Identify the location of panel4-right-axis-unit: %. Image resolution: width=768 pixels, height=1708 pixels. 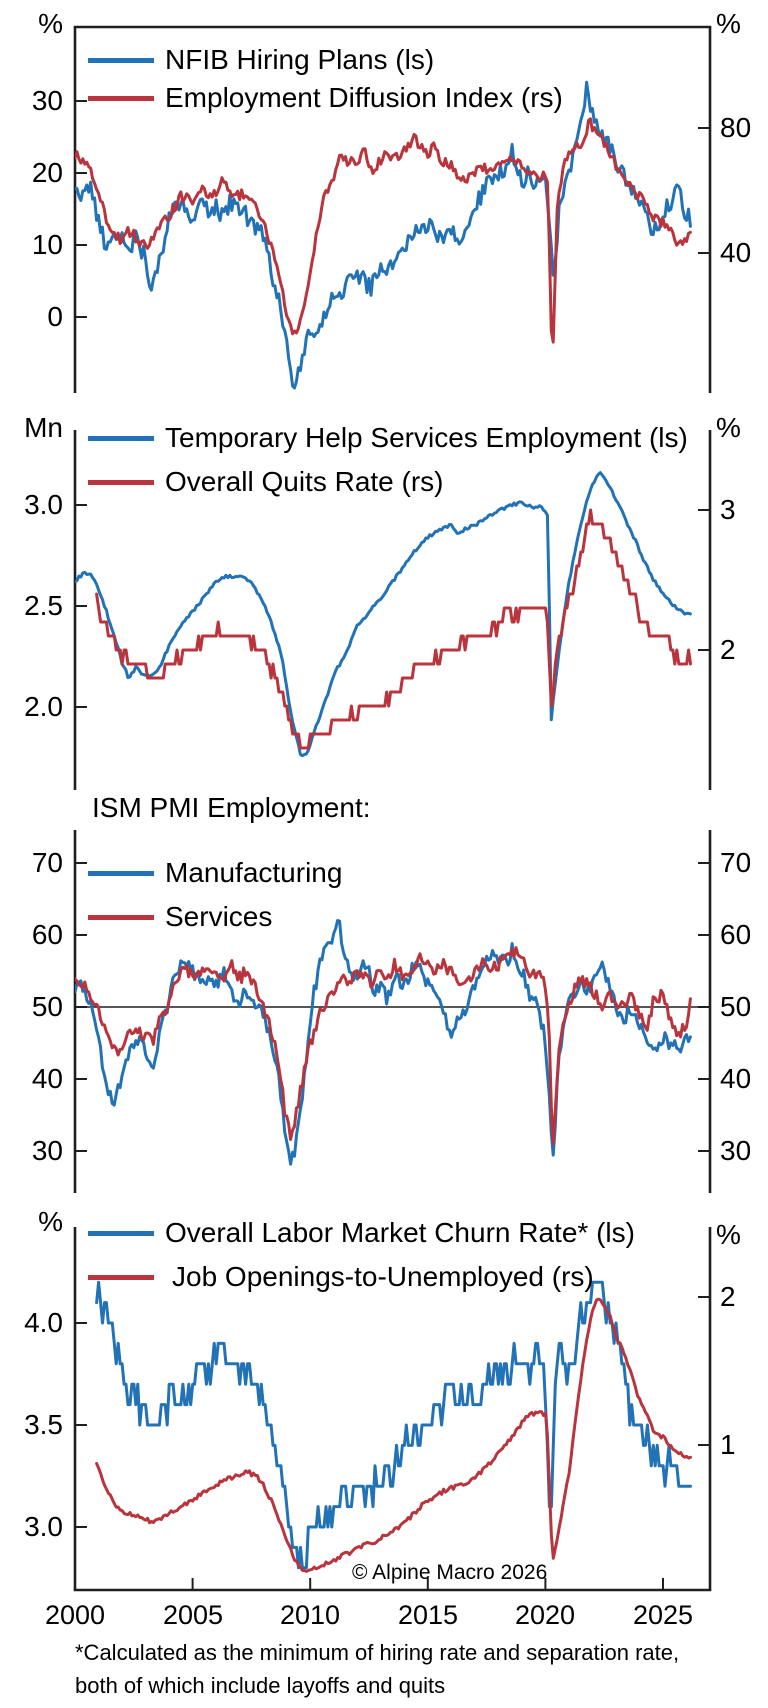
(728, 1234).